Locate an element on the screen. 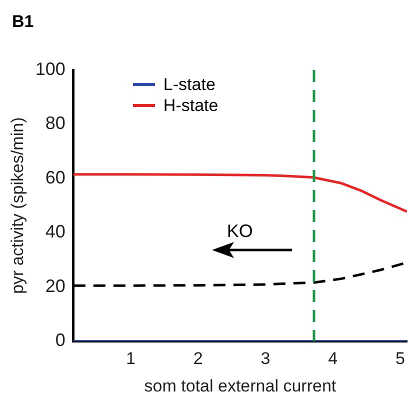  legend-label: H-state is located at coordinates (190, 105).